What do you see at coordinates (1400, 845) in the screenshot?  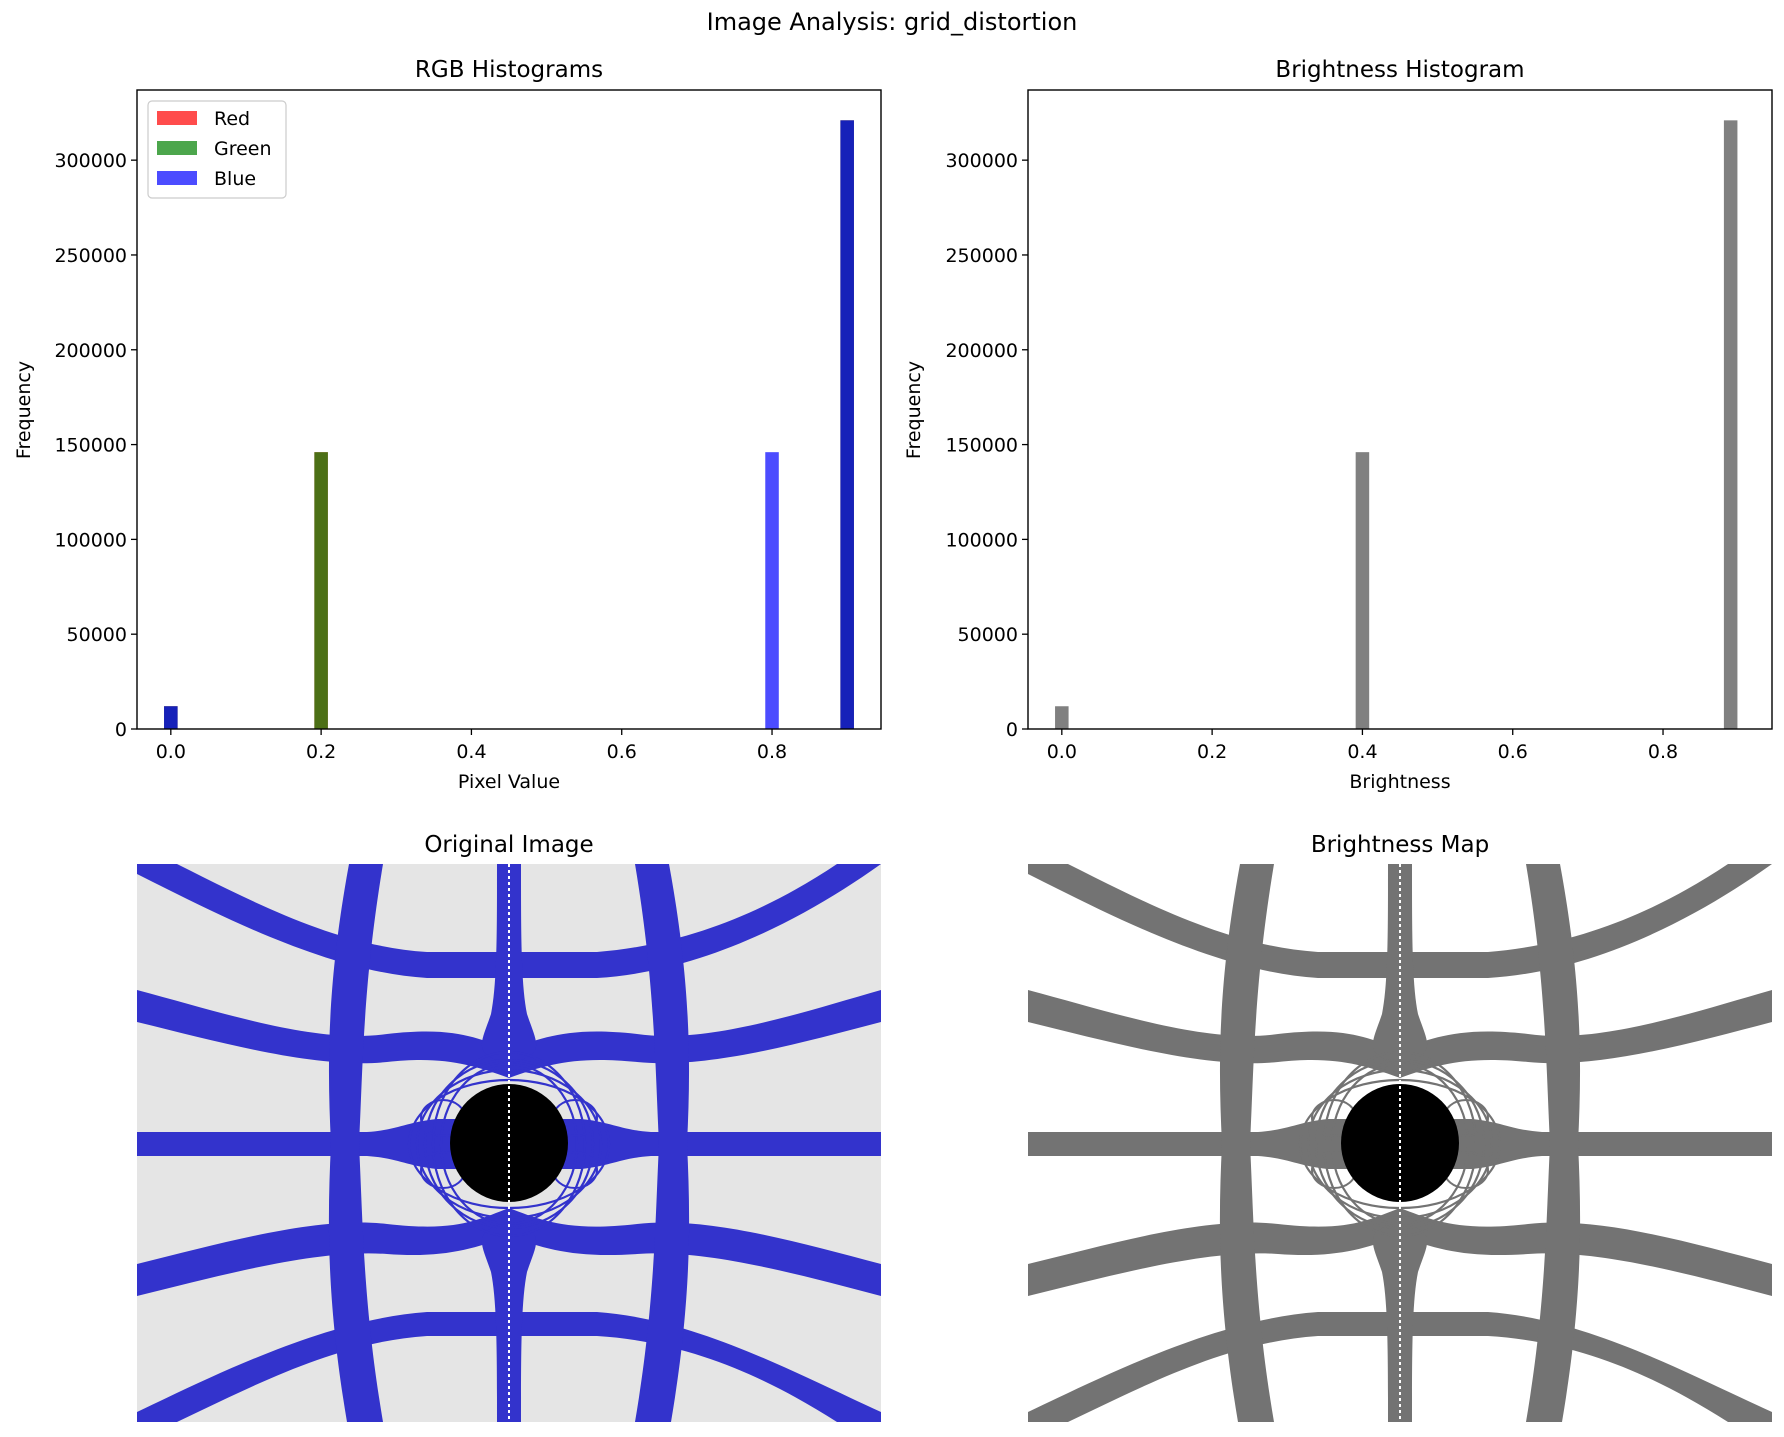 I see `brightness-map-title: Brightness Map` at bounding box center [1400, 845].